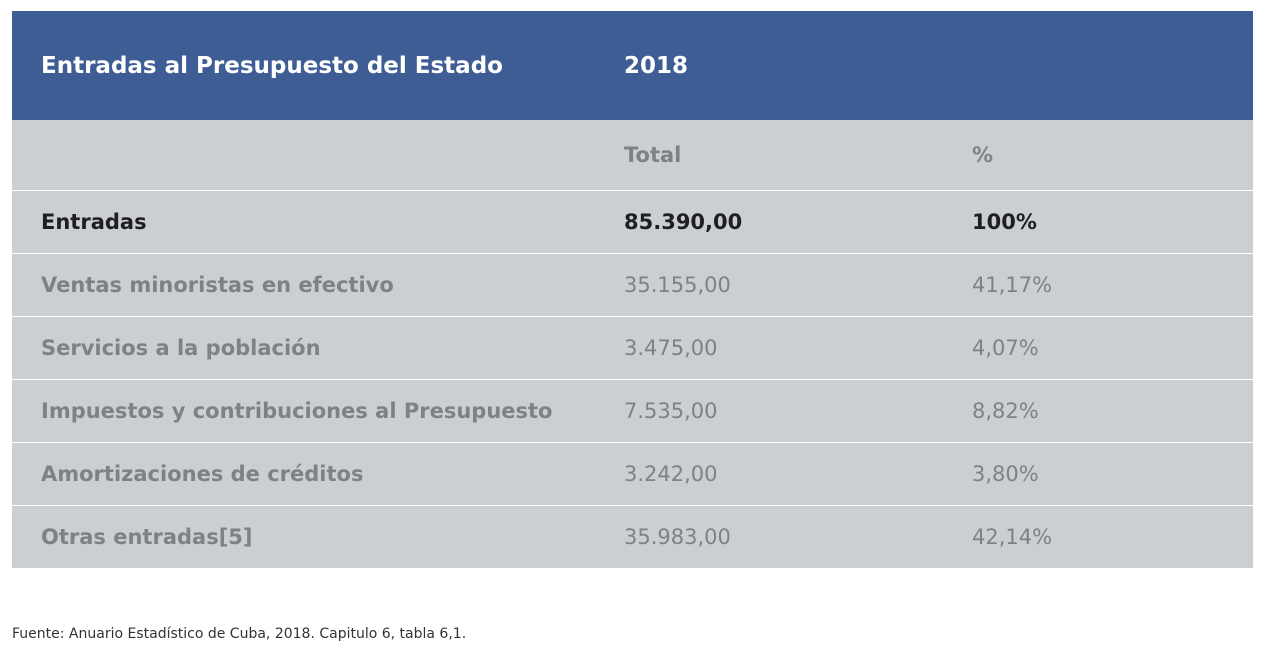  I want to click on table-row: Servicios a la población 3.475,00 4,07%, so click(632, 348).